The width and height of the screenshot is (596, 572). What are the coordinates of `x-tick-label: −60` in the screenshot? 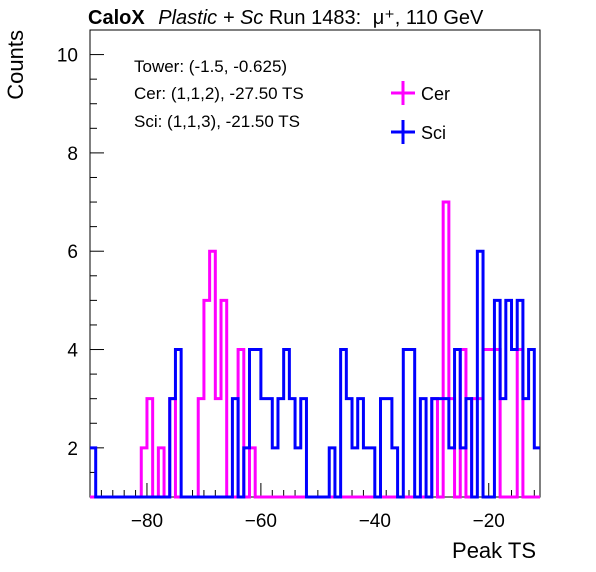 It's located at (261, 521).